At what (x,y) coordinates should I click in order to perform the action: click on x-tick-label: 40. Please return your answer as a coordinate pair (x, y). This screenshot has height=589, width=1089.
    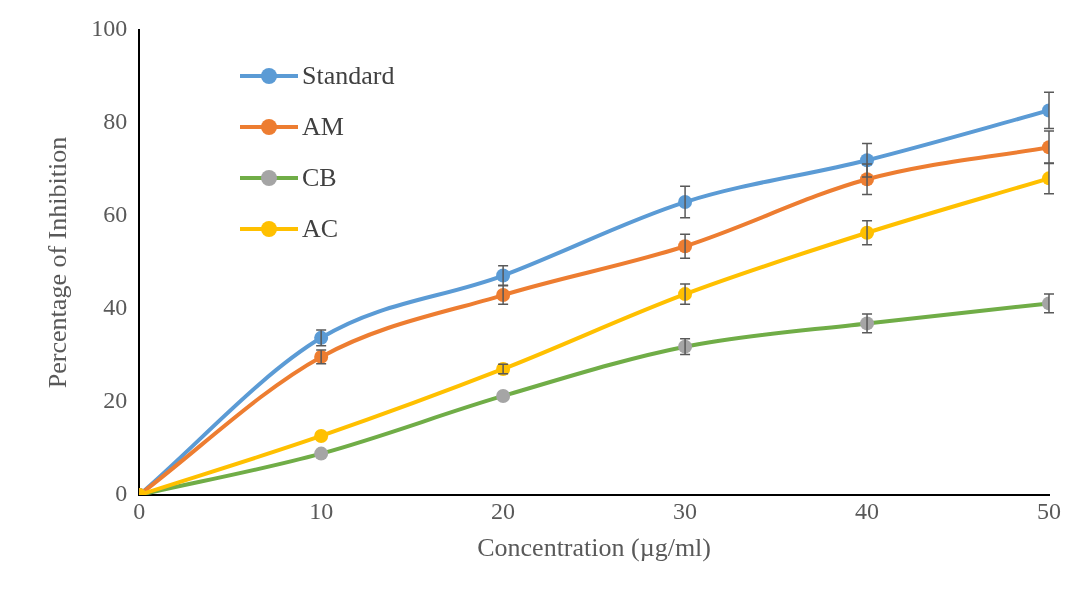
    Looking at the image, I should click on (867, 510).